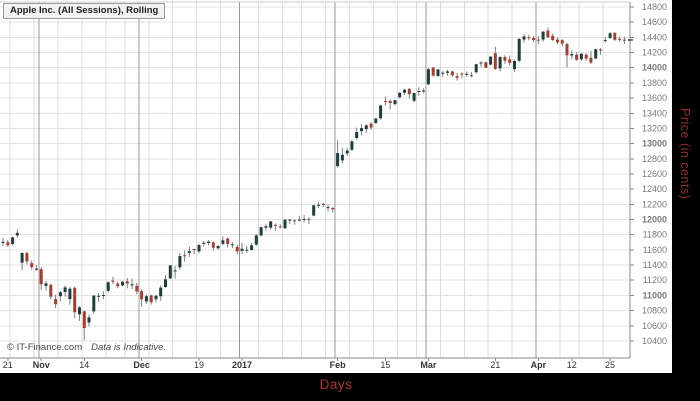  Describe the element at coordinates (610, 365) in the screenshot. I see `x-tick-label: 25` at that location.